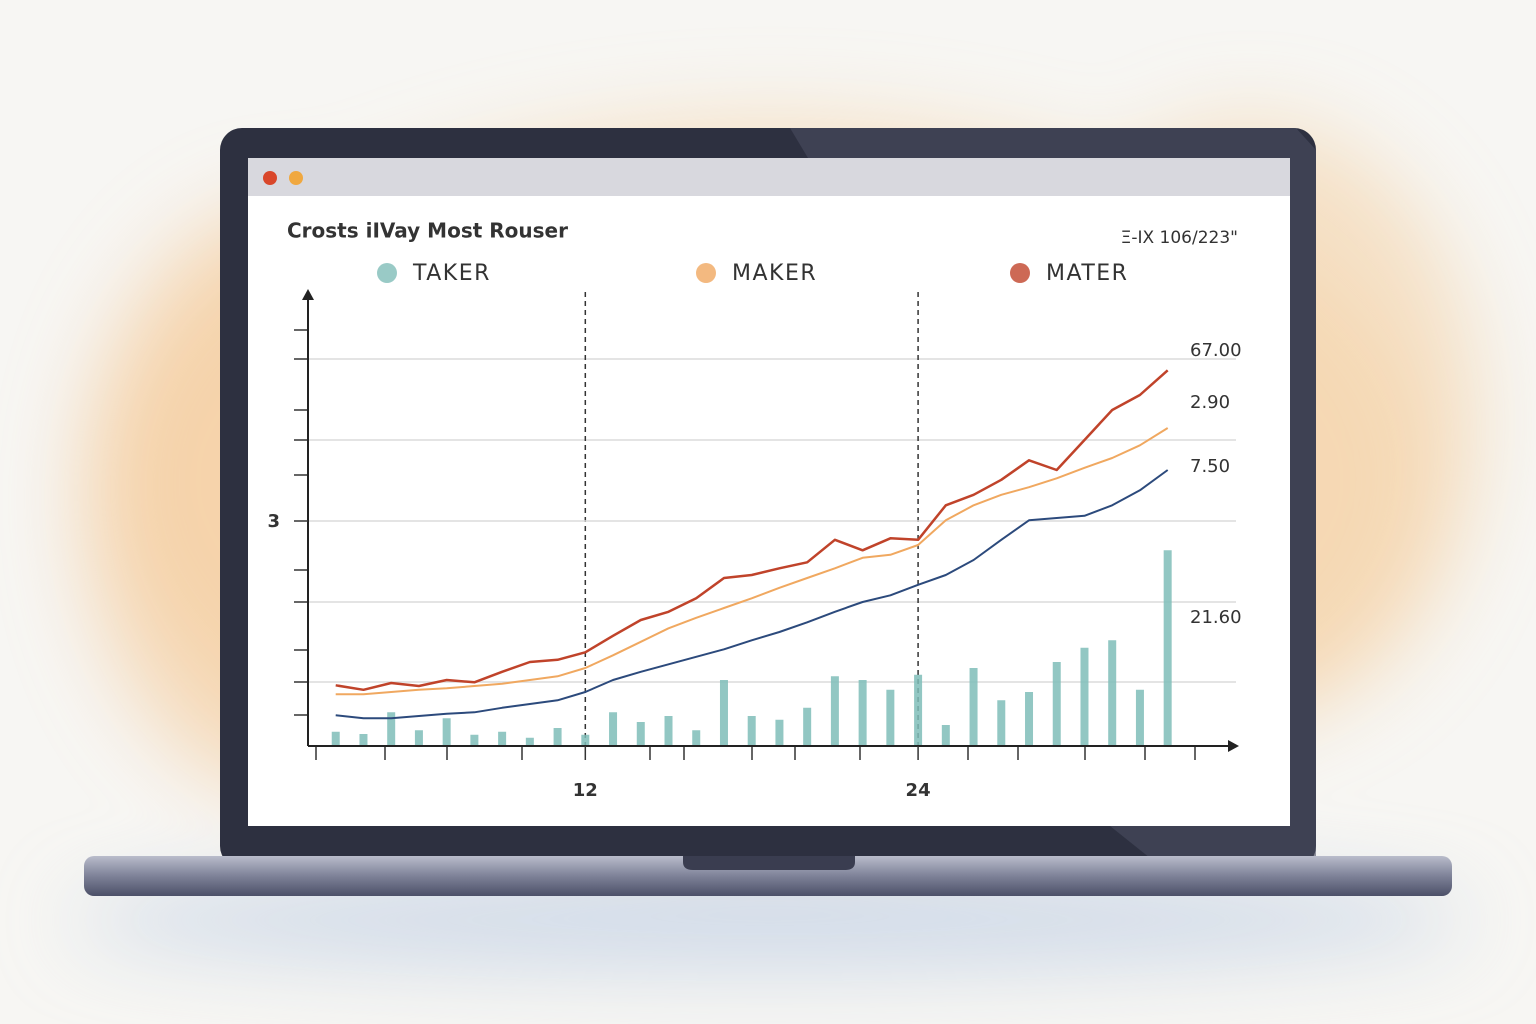 Image resolution: width=1536 pixels, height=1024 pixels. I want to click on y-tick-label: 3, so click(273, 521).